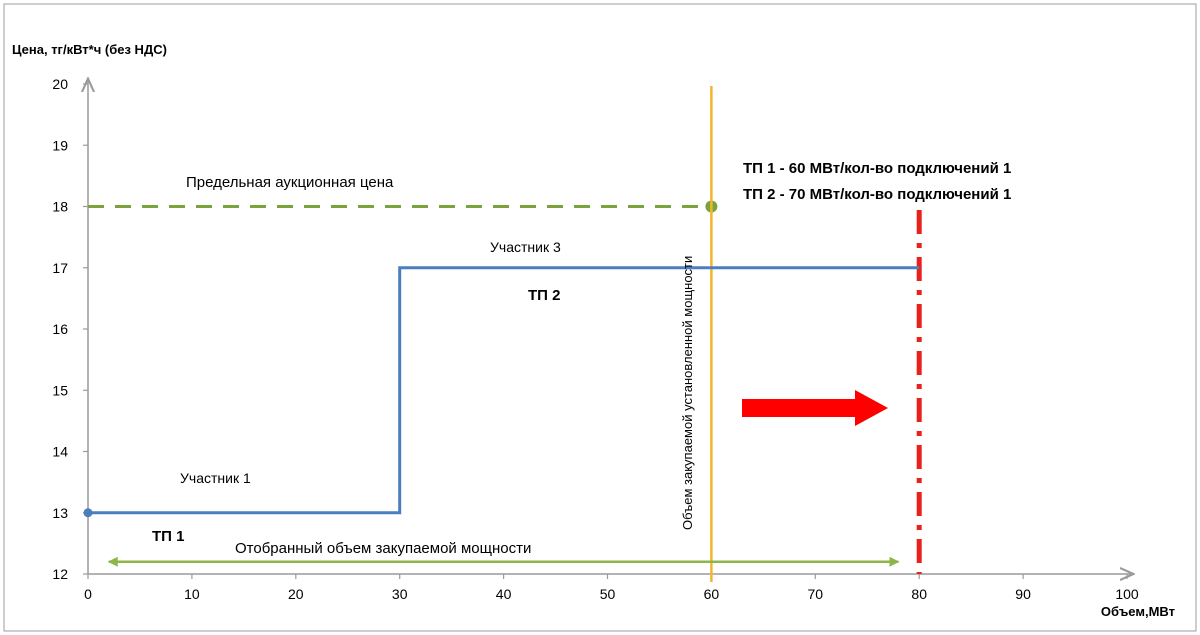  Describe the element at coordinates (608, 594) in the screenshot. I see `x-tick-label: 50` at that location.